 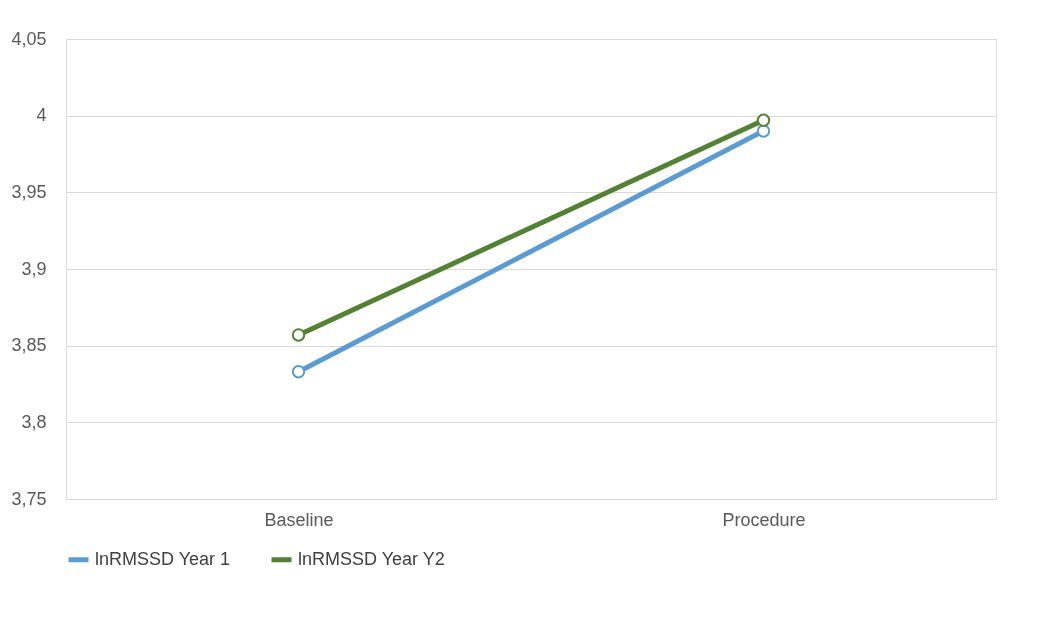 What do you see at coordinates (299, 519) in the screenshot?
I see `x-tick-label: Baseline` at bounding box center [299, 519].